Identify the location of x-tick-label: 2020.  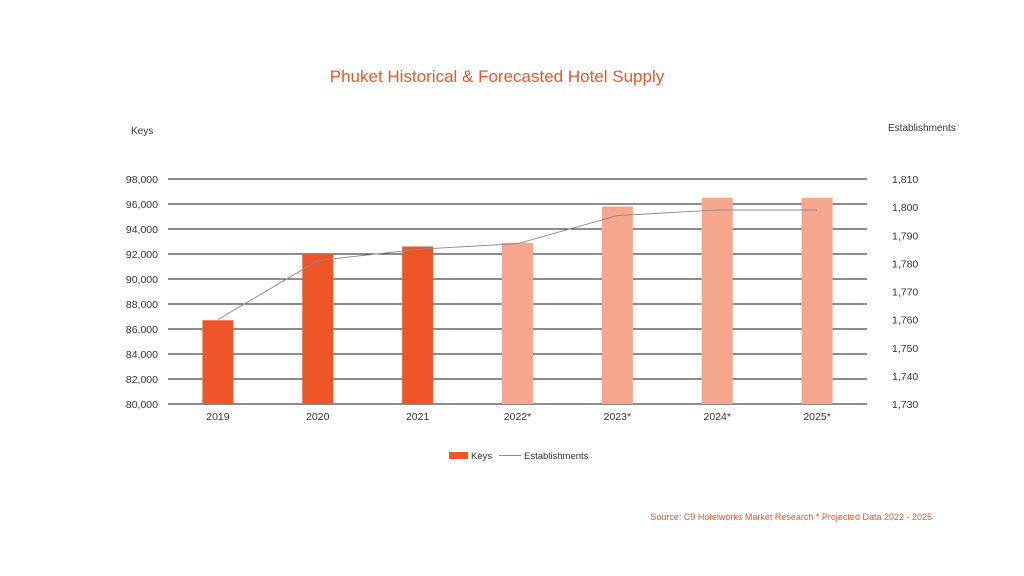
(318, 417).